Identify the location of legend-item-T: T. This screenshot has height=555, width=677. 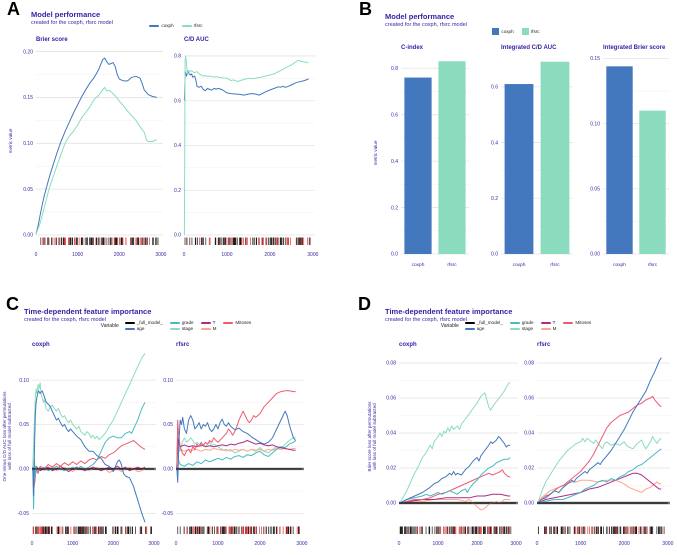
(208, 322).